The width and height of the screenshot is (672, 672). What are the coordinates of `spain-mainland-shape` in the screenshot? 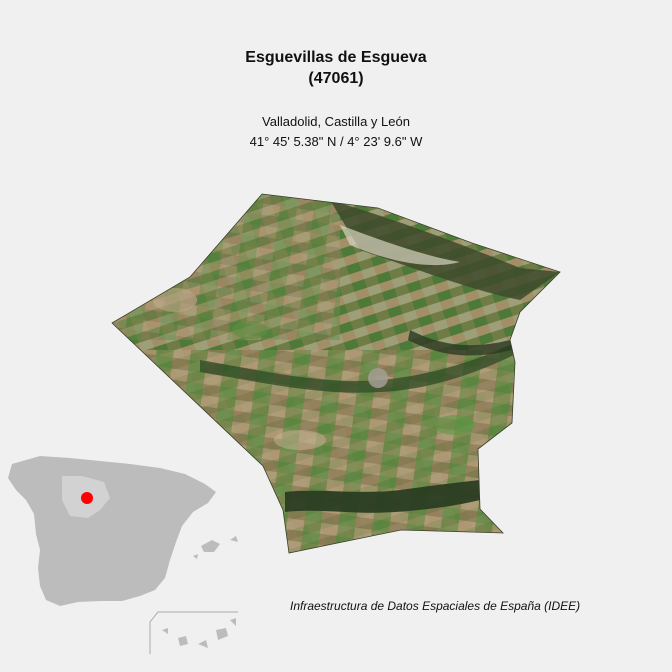 It's located at (112, 531).